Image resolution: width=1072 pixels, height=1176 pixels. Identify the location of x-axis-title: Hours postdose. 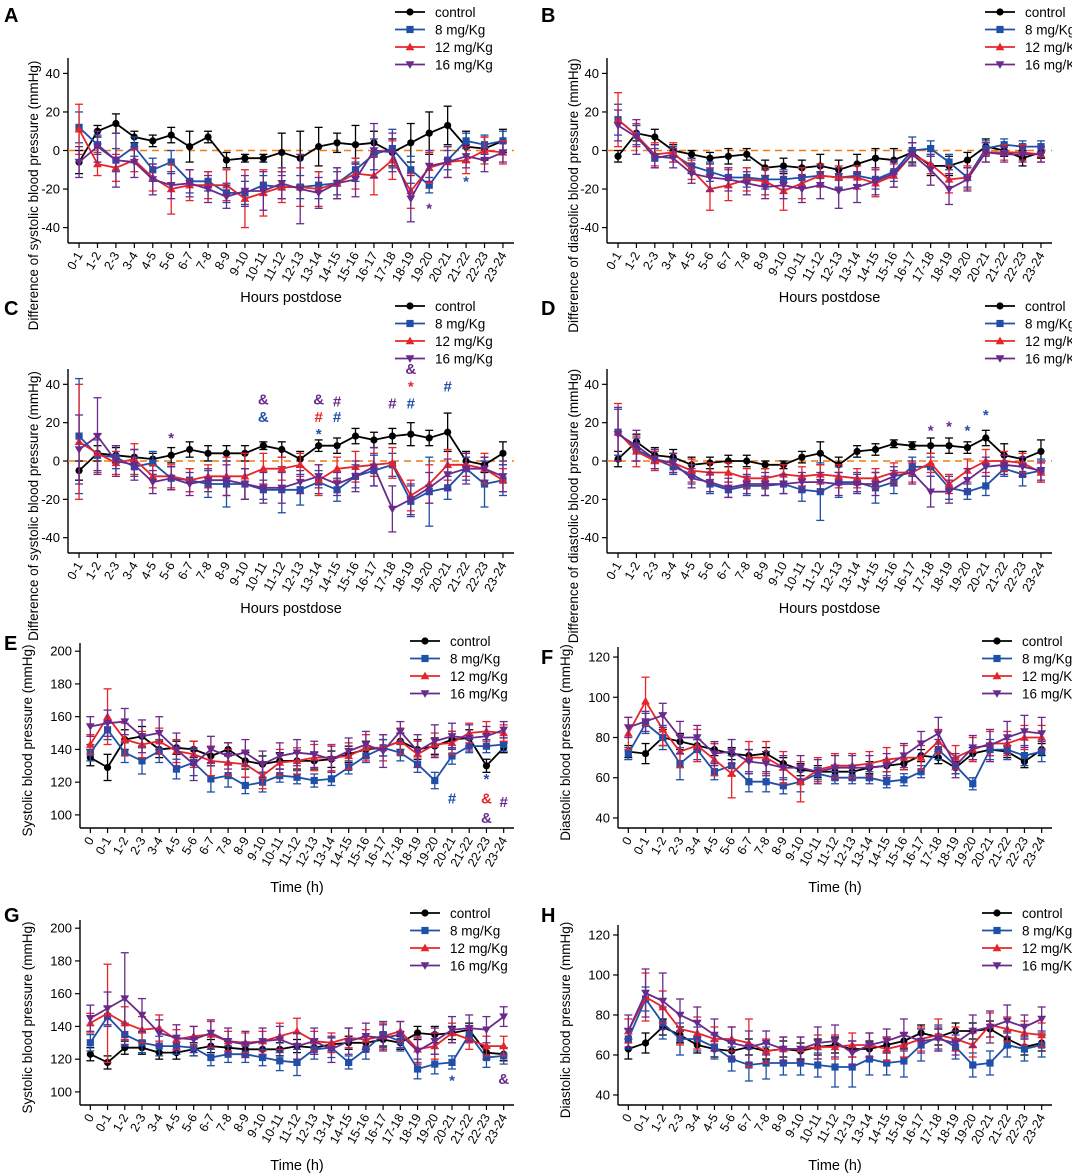
(291, 609).